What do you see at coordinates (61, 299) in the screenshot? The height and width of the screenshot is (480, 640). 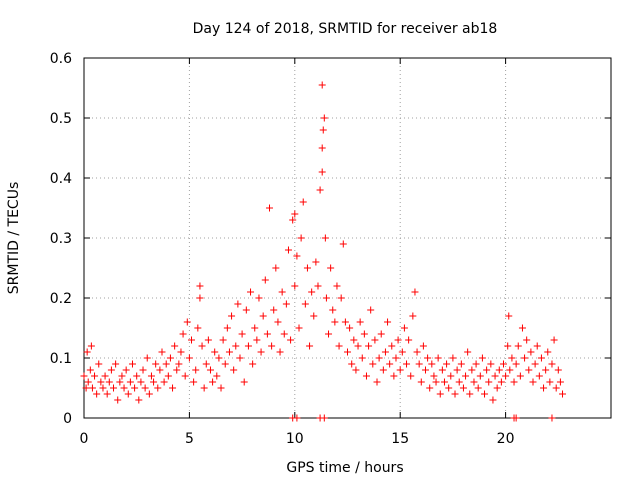 I see `y-tick-label: 0.2` at bounding box center [61, 299].